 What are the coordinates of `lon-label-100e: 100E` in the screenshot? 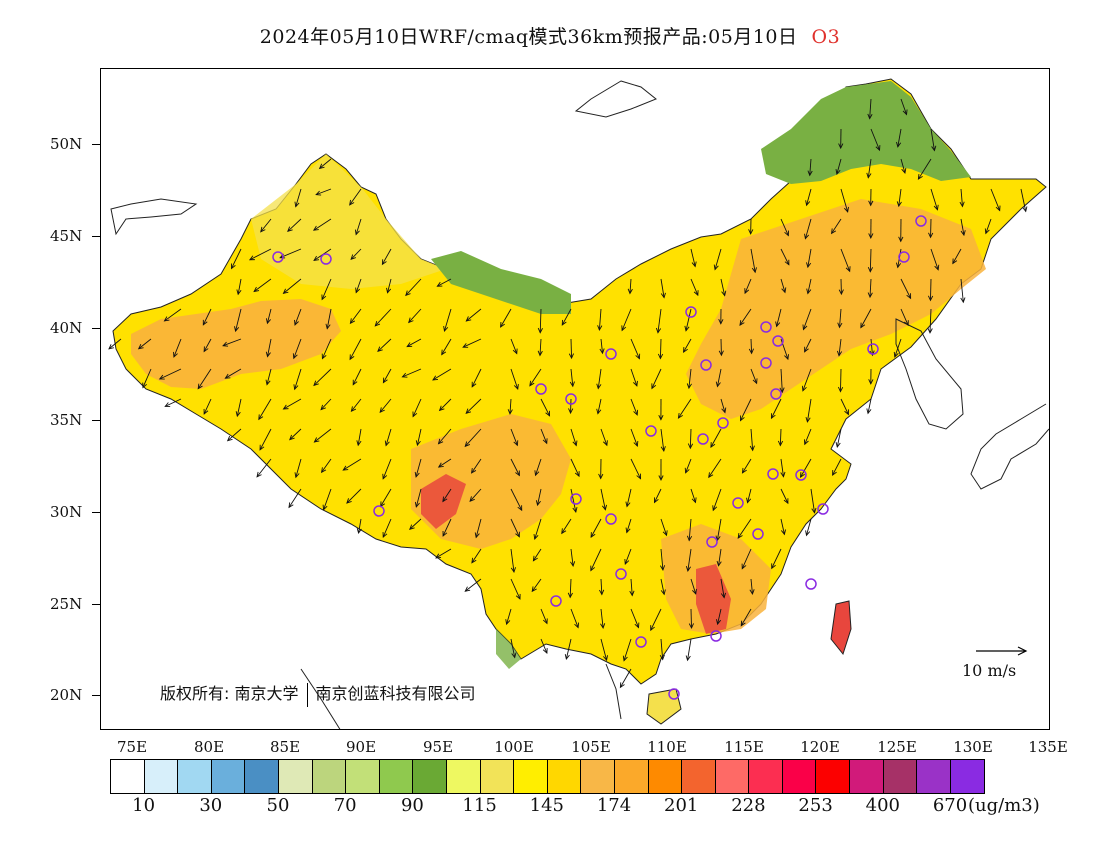 It's located at (514, 747).